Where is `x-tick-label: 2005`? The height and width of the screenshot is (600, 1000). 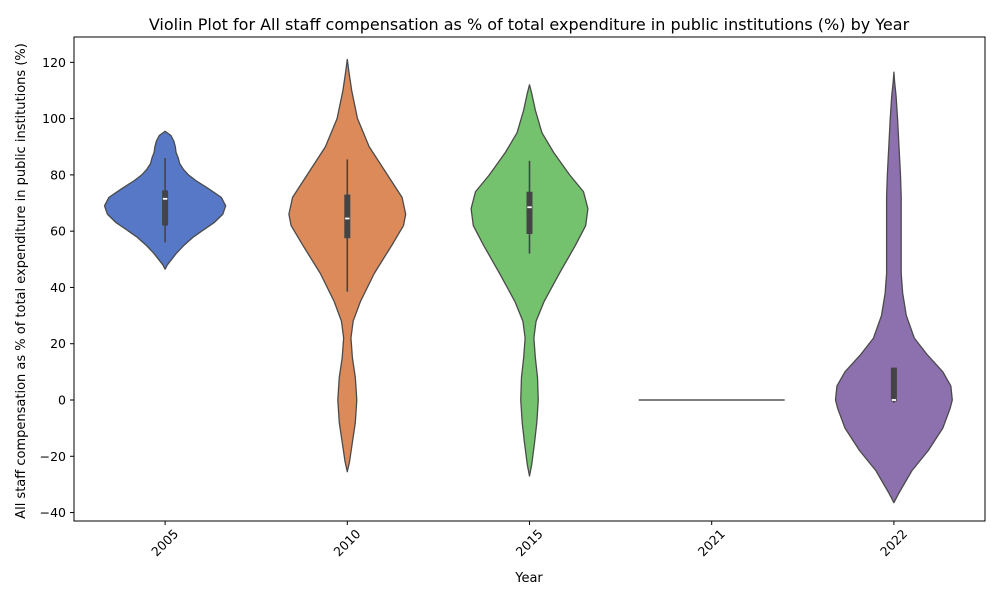 x-tick-label: 2005 is located at coordinates (164, 542).